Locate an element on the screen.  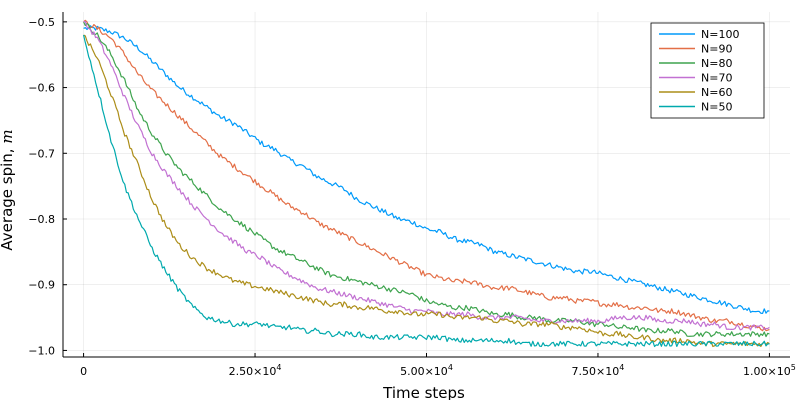
legend-entry-label: N=50 is located at coordinates (716, 107).